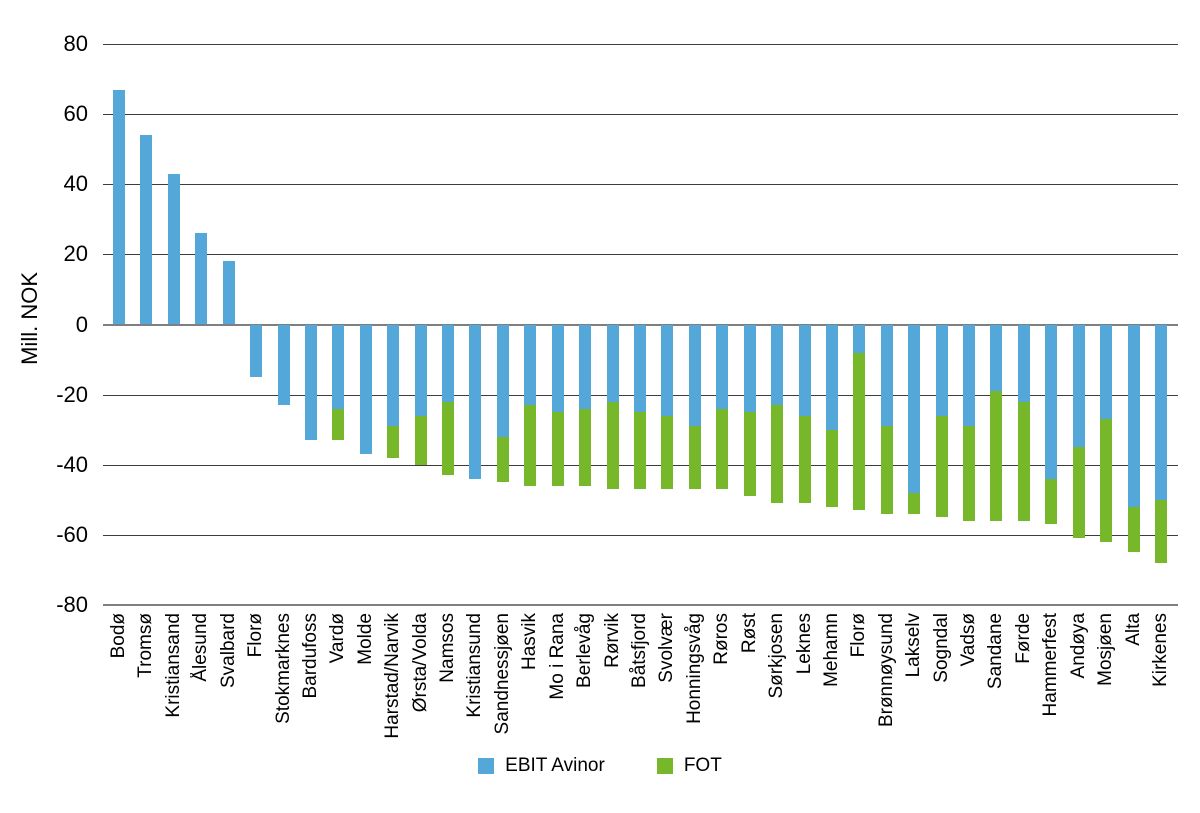 This screenshot has width=1200, height=813. I want to click on x-tick-label: Stokmarknes, so click(283, 668).